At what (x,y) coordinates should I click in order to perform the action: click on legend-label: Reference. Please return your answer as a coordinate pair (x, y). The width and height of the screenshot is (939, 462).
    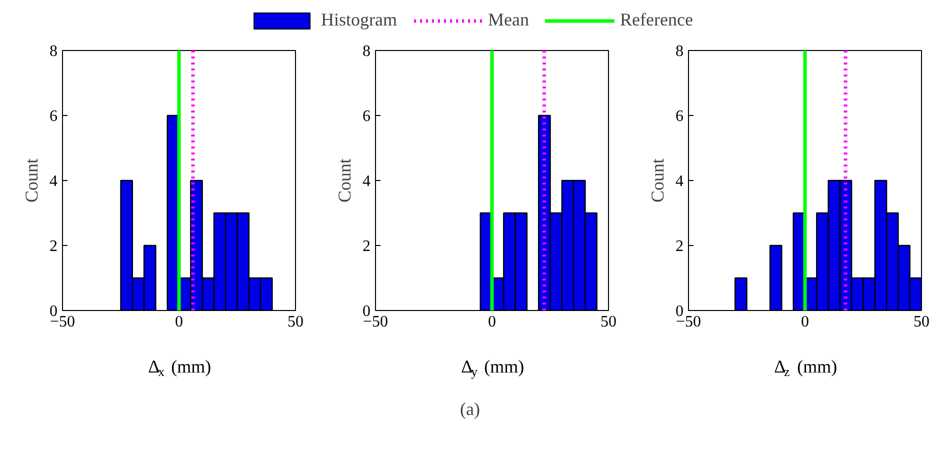
    Looking at the image, I should click on (656, 20).